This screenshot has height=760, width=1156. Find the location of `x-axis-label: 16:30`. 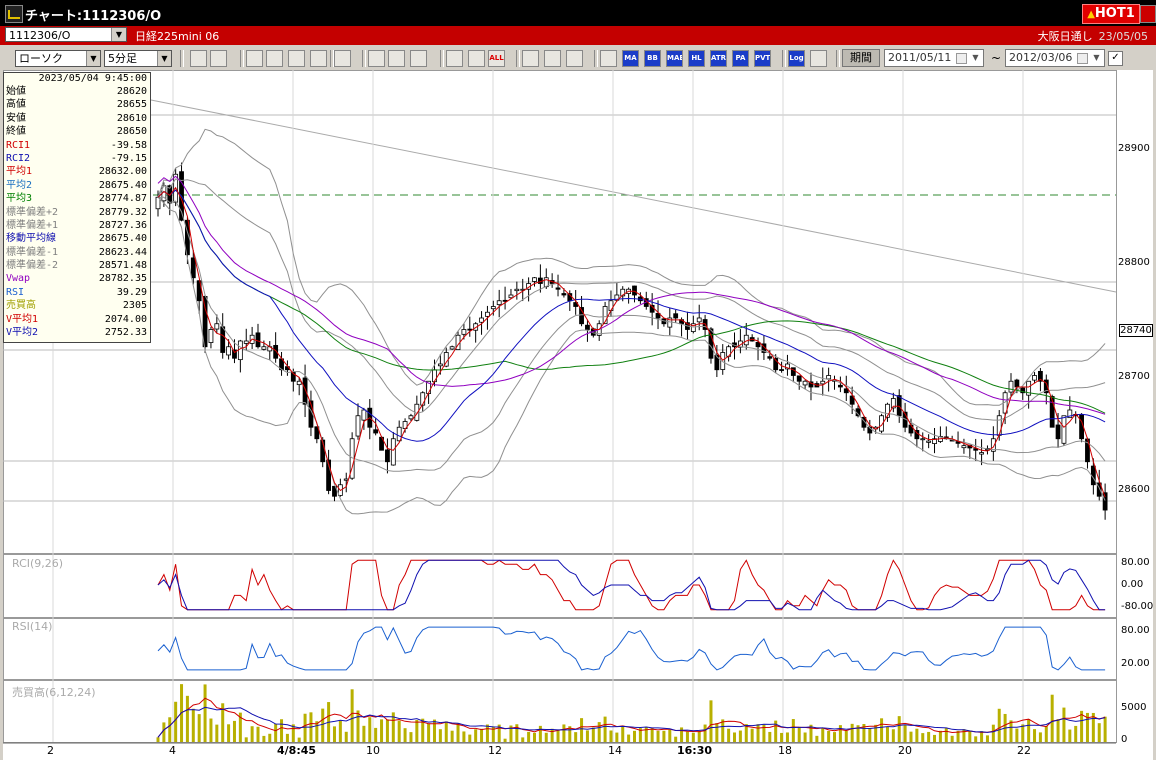

x-axis-label: 16:30 is located at coordinates (695, 750).